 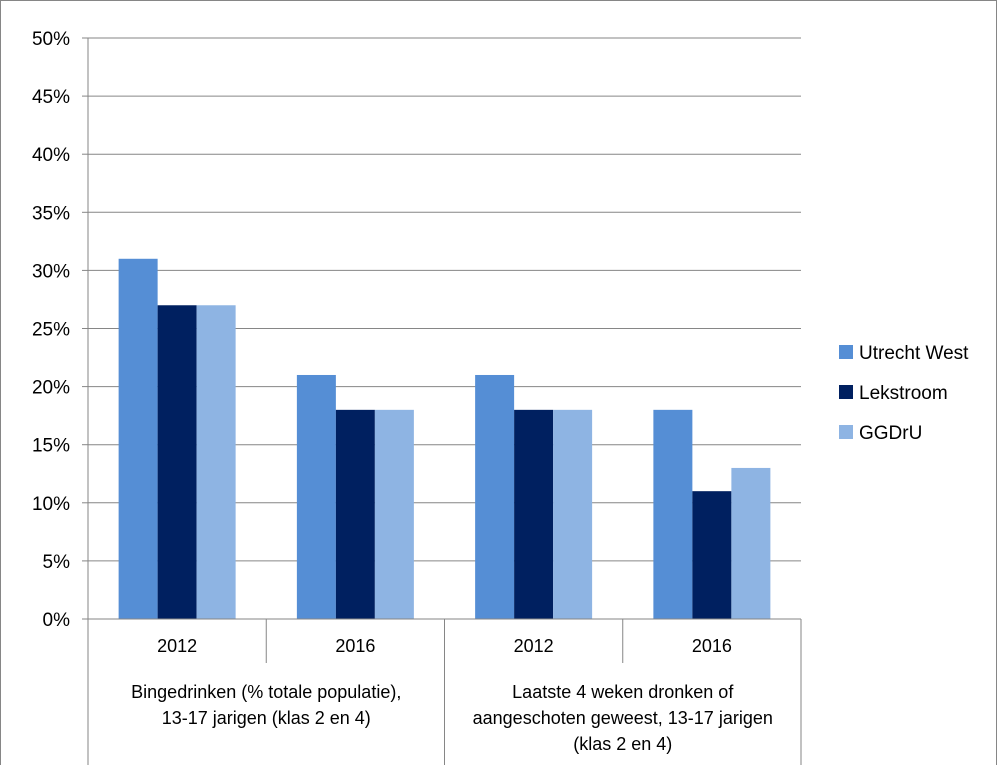 What do you see at coordinates (51, 271) in the screenshot?
I see `y-tick-label: 30%` at bounding box center [51, 271].